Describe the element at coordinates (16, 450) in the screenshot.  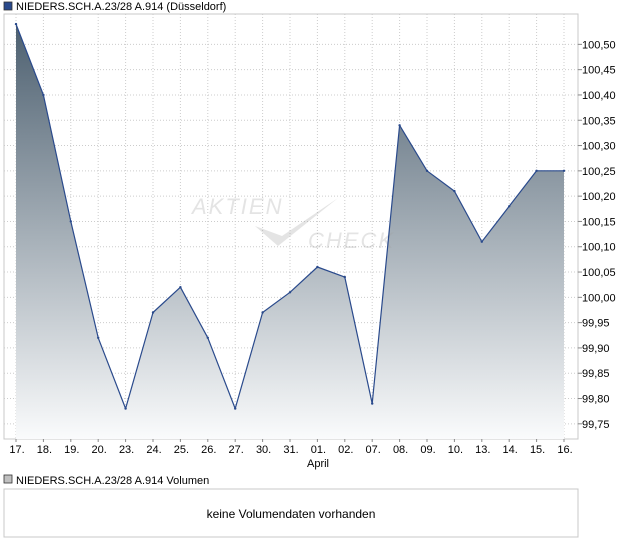
I see `x-tick-label: 17.` at that location.